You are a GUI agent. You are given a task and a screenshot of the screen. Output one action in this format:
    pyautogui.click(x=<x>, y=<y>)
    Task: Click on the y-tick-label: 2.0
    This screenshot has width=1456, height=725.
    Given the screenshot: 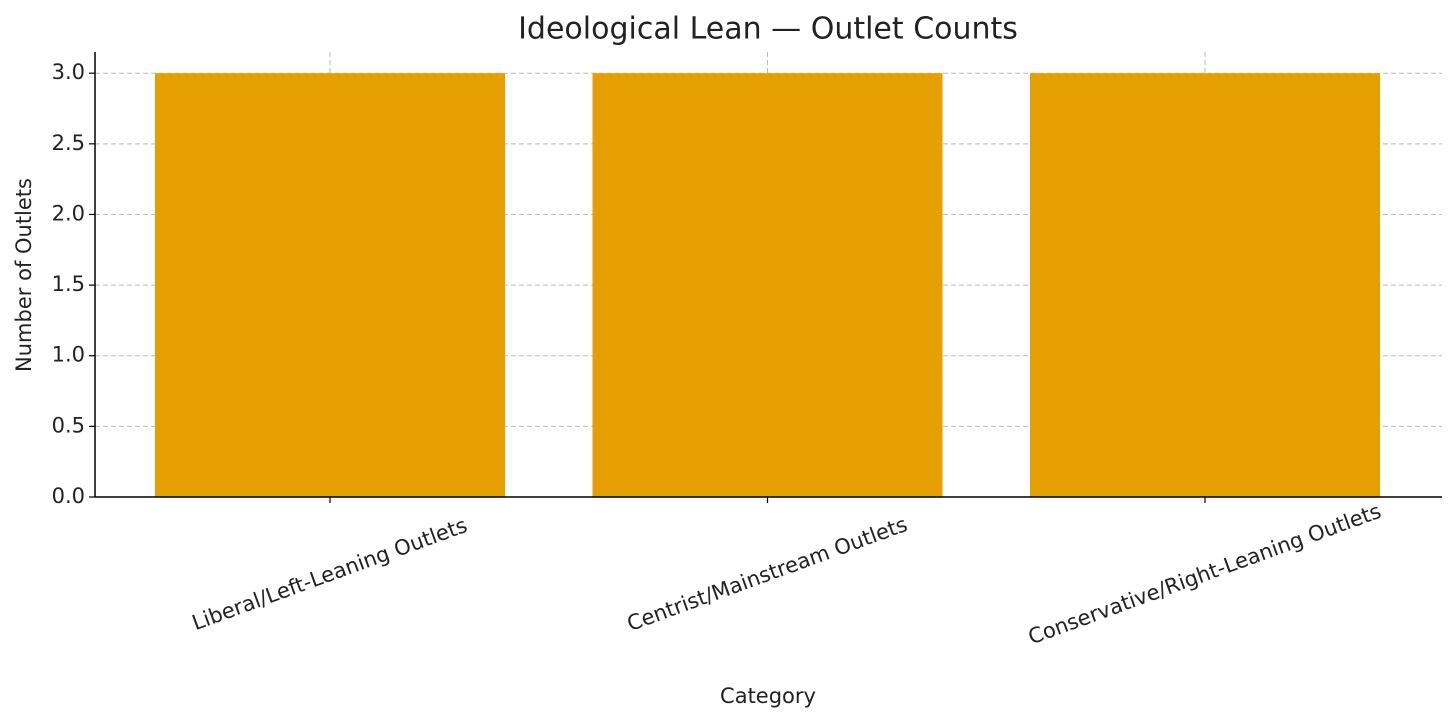 What is the action you would take?
    pyautogui.click(x=68, y=213)
    